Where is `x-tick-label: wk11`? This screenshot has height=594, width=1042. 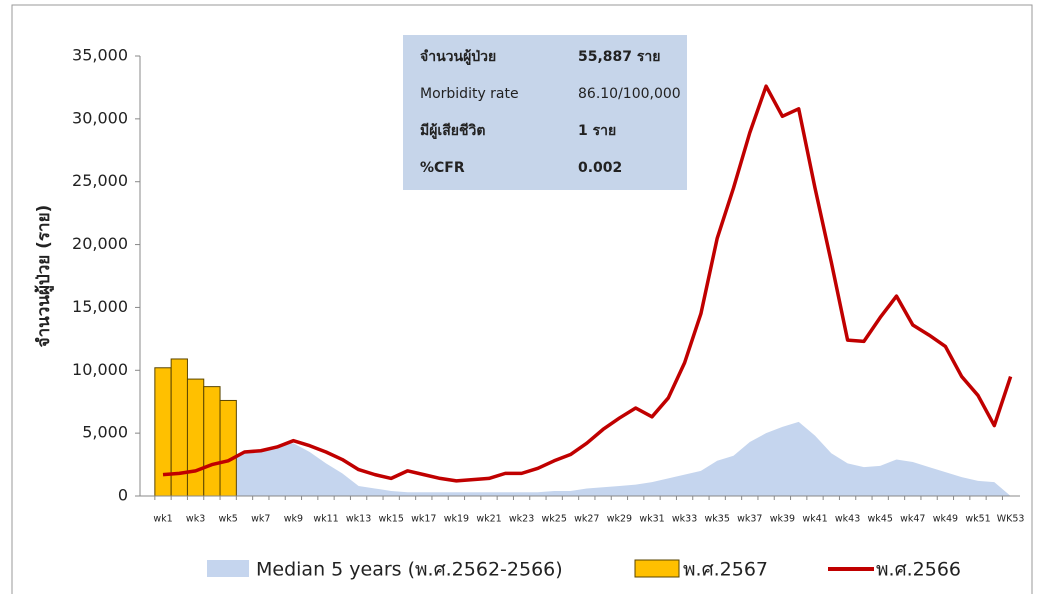
x-tick-label: wk11 is located at coordinates (325, 519).